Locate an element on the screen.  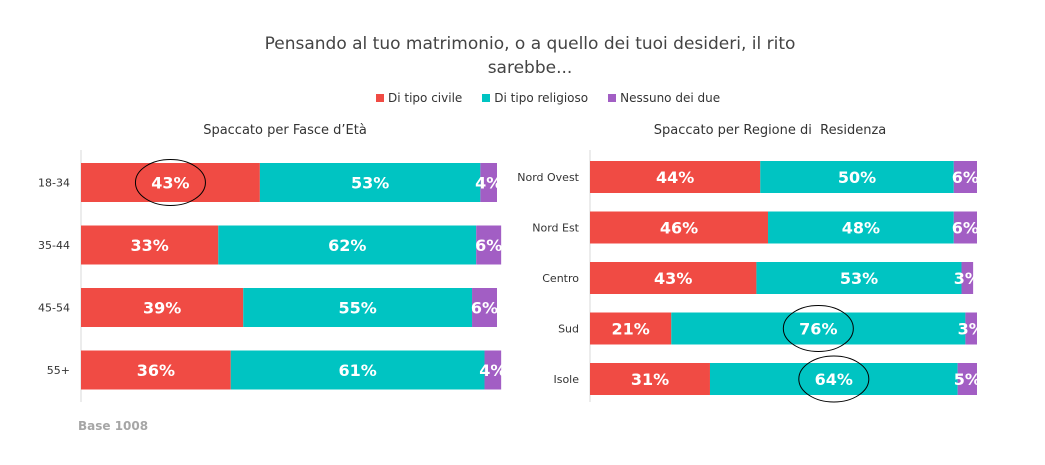
age-bar-18-34-di-tipo-civile is located at coordinates (170, 182).